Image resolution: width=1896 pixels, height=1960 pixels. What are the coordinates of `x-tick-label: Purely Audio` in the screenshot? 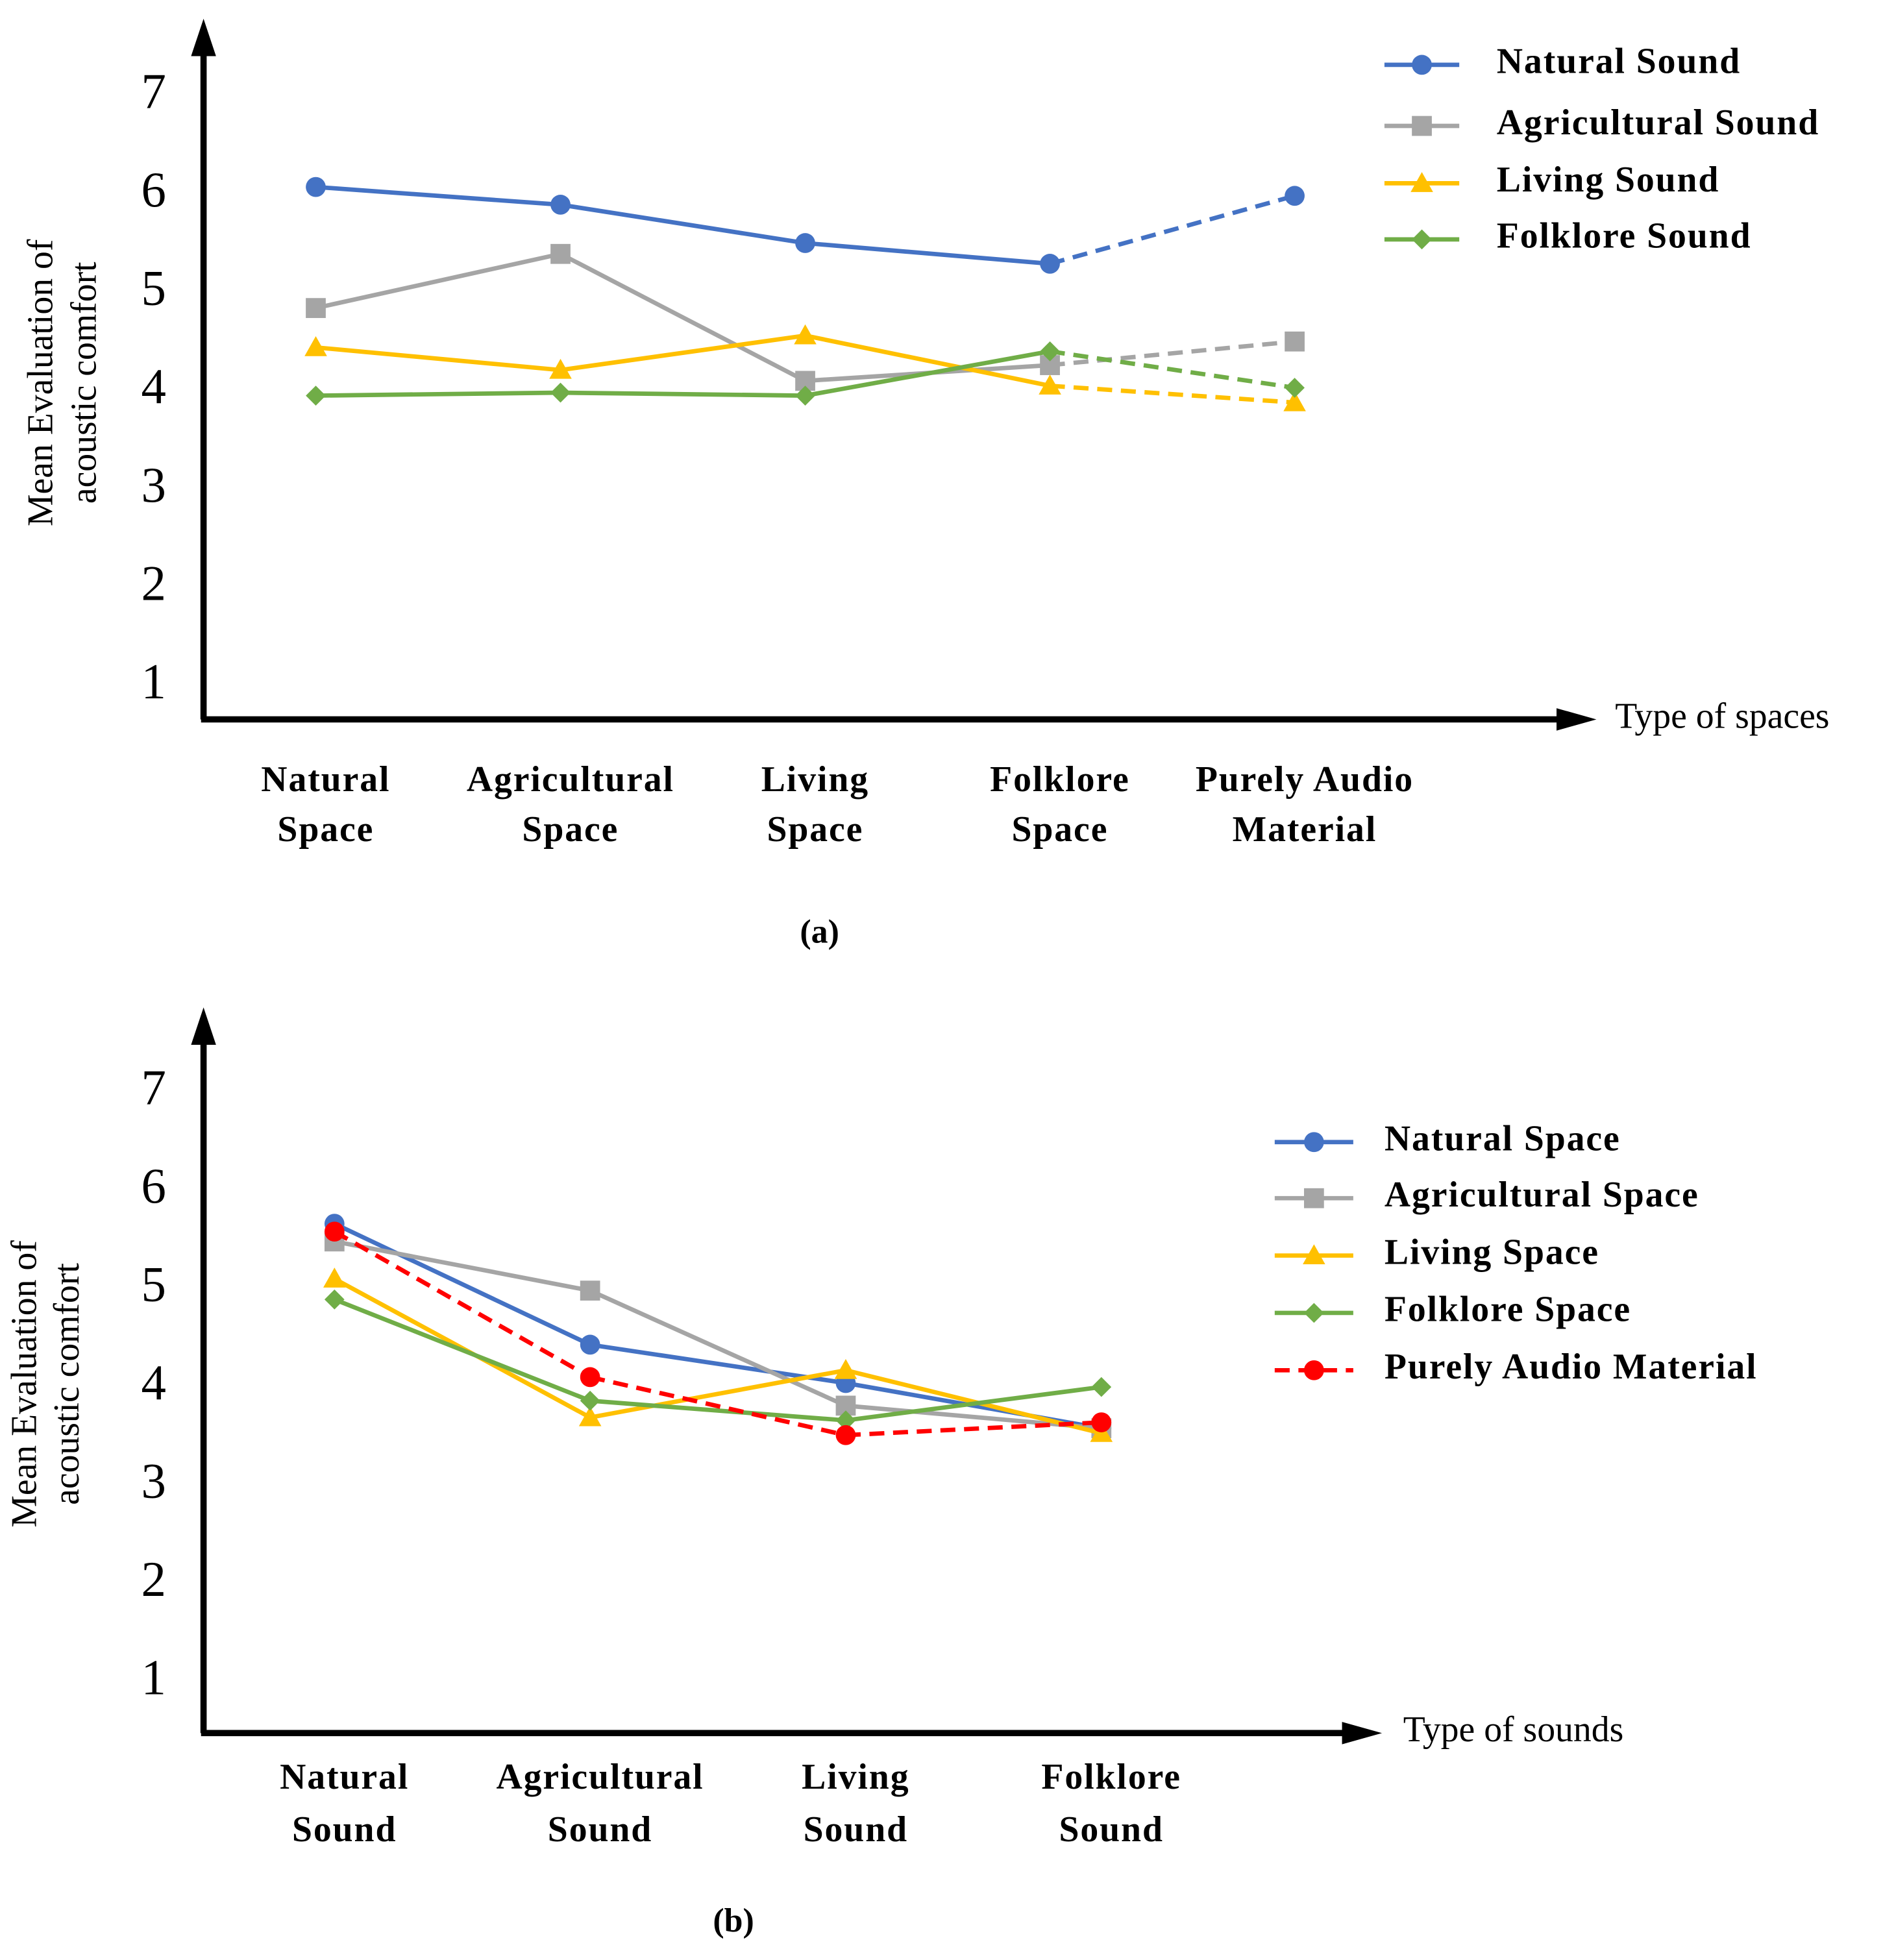 It's located at (1305, 779).